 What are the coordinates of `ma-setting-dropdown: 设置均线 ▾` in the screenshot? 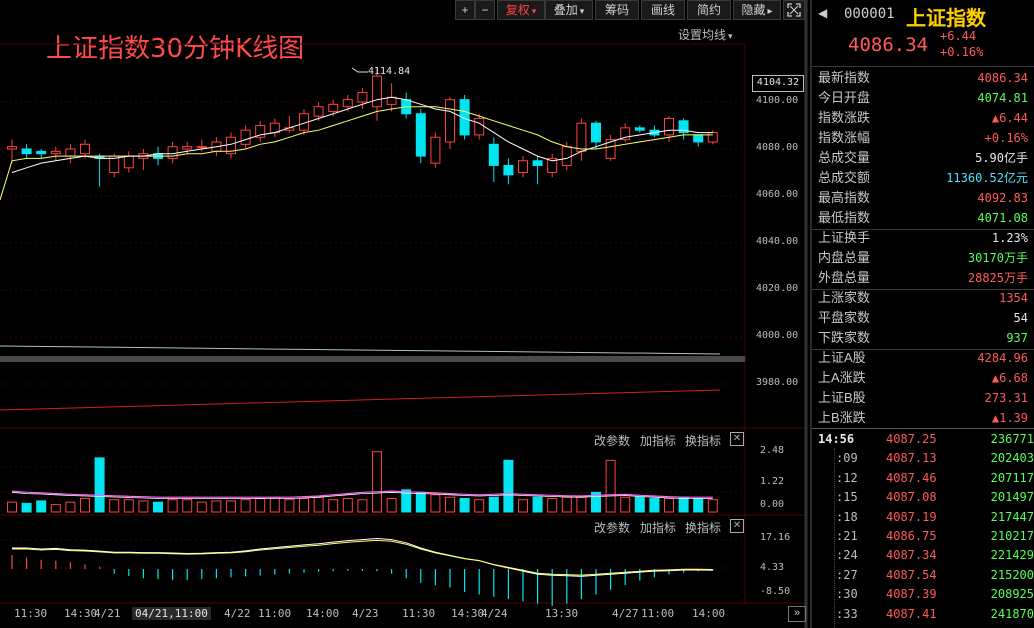 It's located at (705, 34).